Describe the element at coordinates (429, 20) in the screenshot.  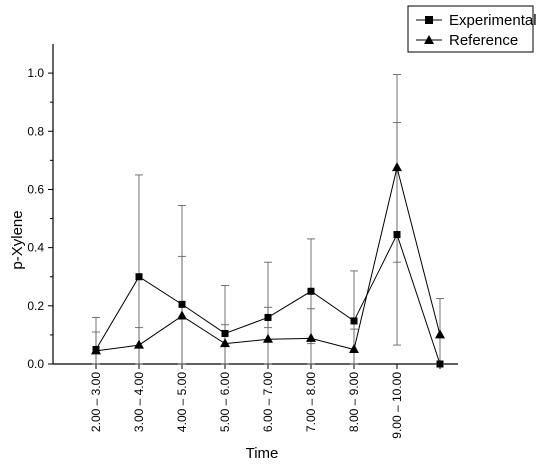
I see `legend-square-marker-icon` at that location.